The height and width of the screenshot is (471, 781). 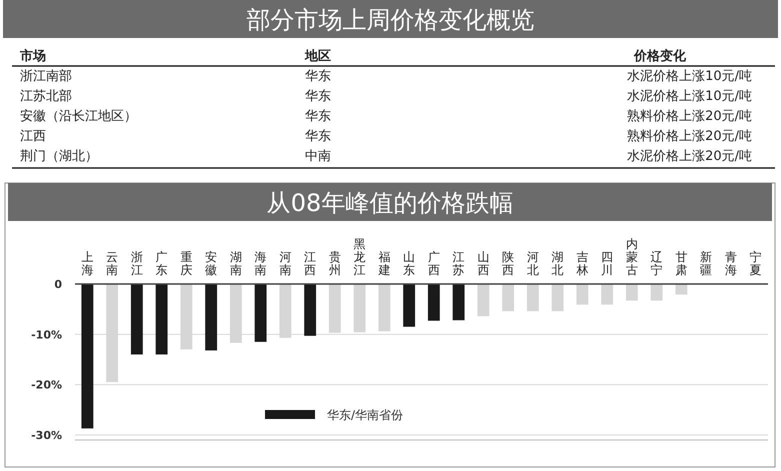 I want to click on text: 安徽（沿长江地区）, so click(x=78, y=116).